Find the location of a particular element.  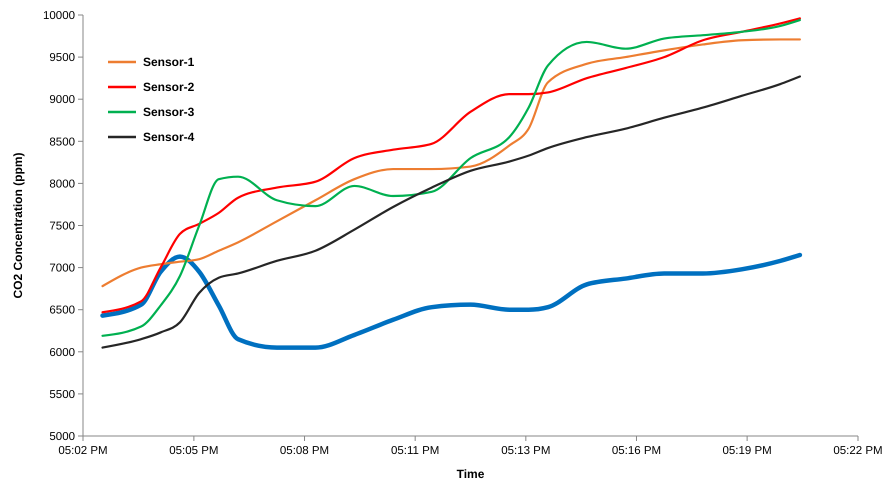

x-tick-label: 05:02 PM is located at coordinates (83, 451).